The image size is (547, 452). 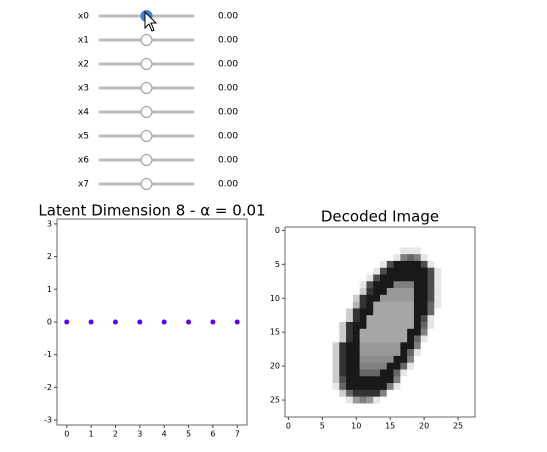 I want to click on x-tick-label: 5, so click(x=188, y=434).